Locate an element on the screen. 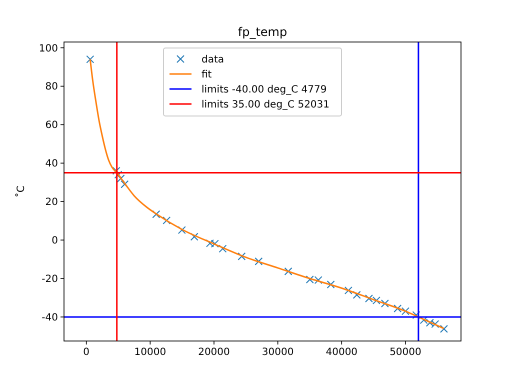  x-tick-label: 50000 is located at coordinates (406, 352).